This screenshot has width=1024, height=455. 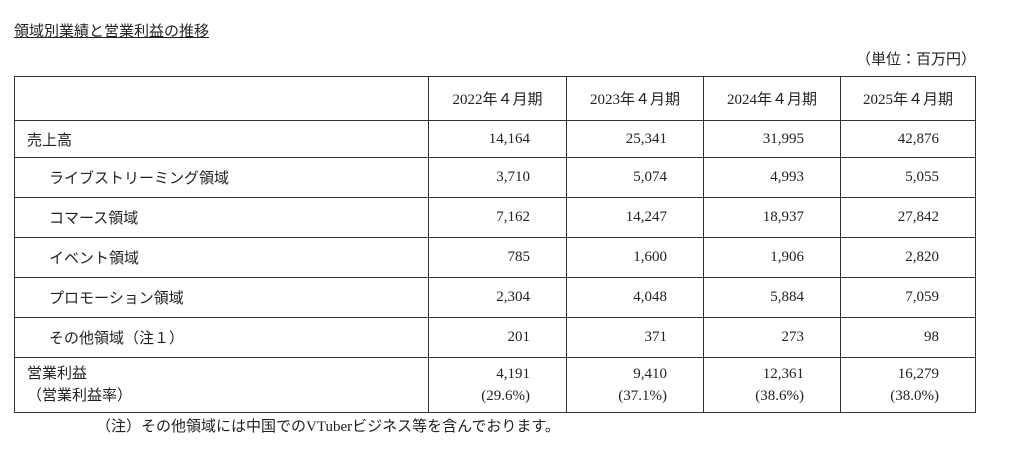 I want to click on value-cell: 31,995, so click(x=772, y=139).